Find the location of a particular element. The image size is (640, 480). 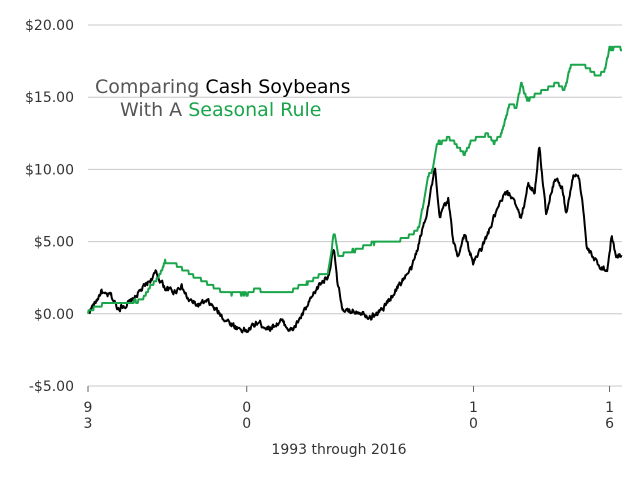

y-tick-label-5: -$5.00 is located at coordinates (51, 387).